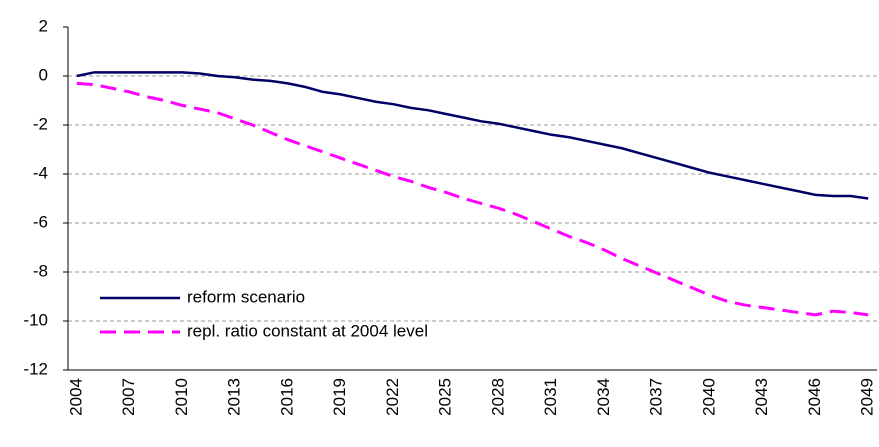  What do you see at coordinates (867, 397) in the screenshot?
I see `x-tick-label: 2049` at bounding box center [867, 397].